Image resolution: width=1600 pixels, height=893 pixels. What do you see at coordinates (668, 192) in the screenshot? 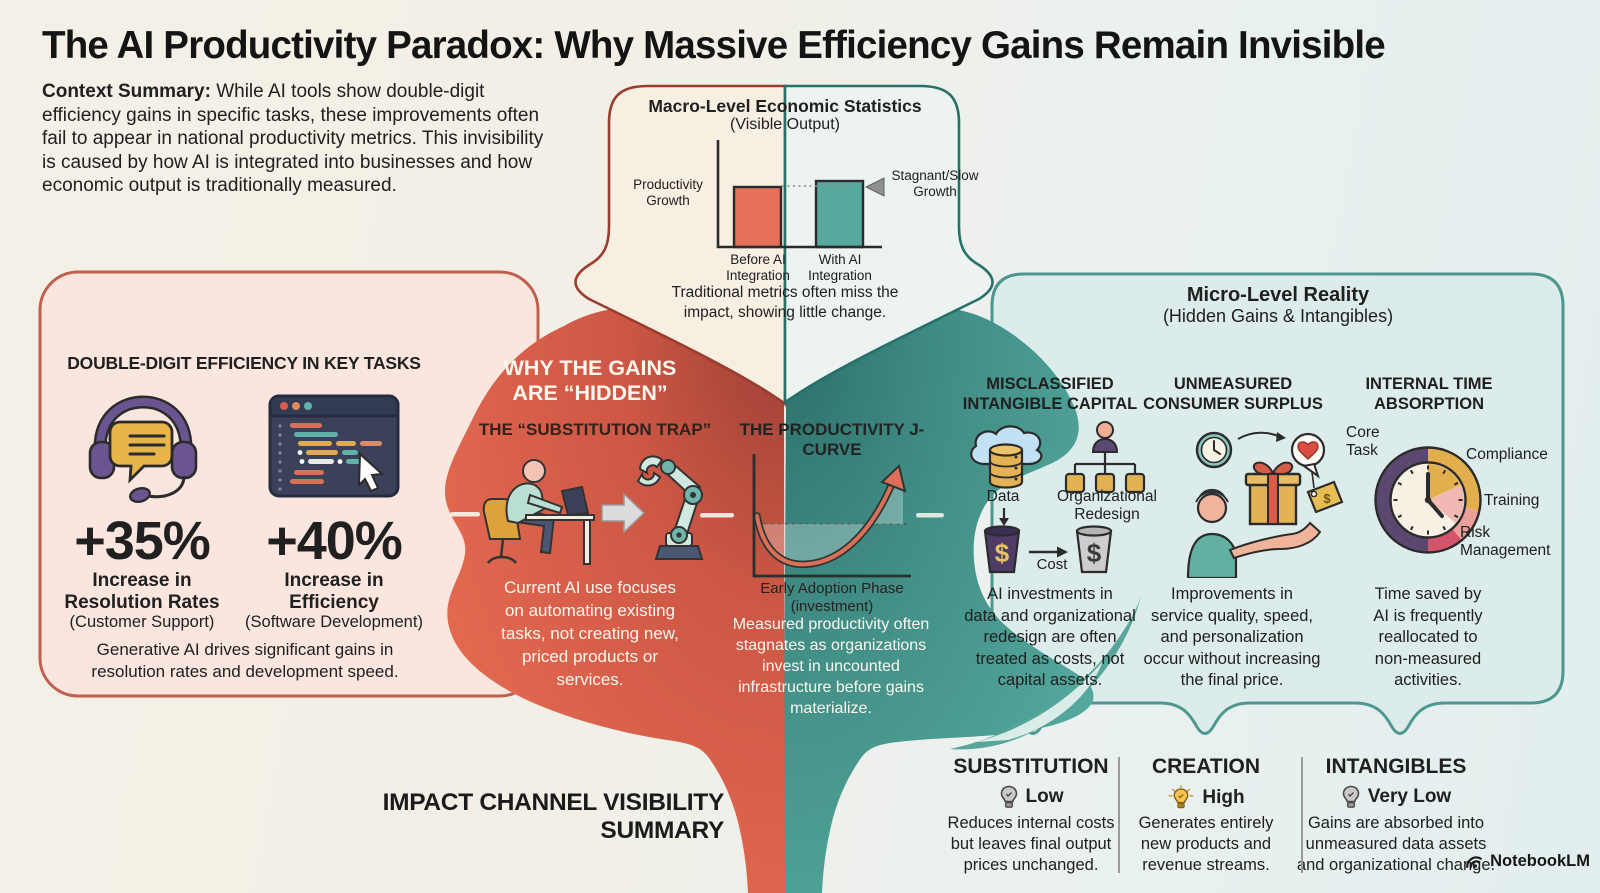
I see `macro-y-axis-label: Productivity Growth` at bounding box center [668, 192].